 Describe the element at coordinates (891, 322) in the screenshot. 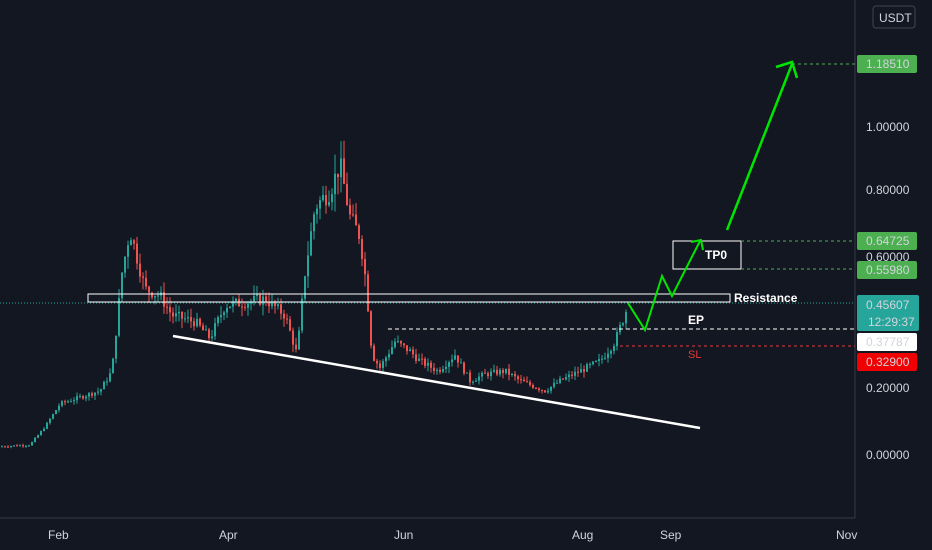

I see `countdown-text: 12:29:37` at that location.